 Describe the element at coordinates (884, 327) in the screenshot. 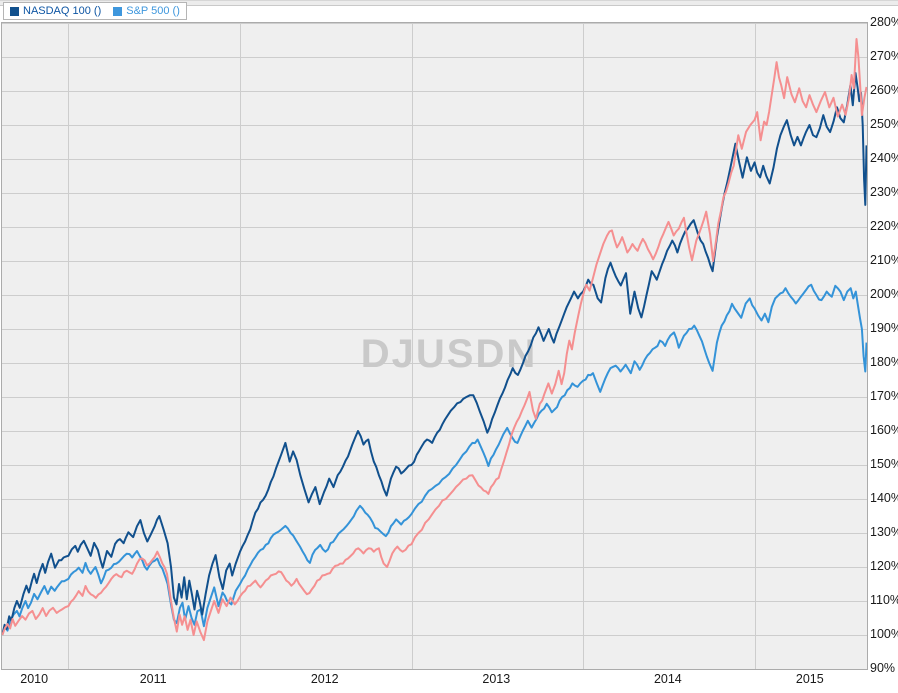

I see `y-axis-label: 190%` at that location.